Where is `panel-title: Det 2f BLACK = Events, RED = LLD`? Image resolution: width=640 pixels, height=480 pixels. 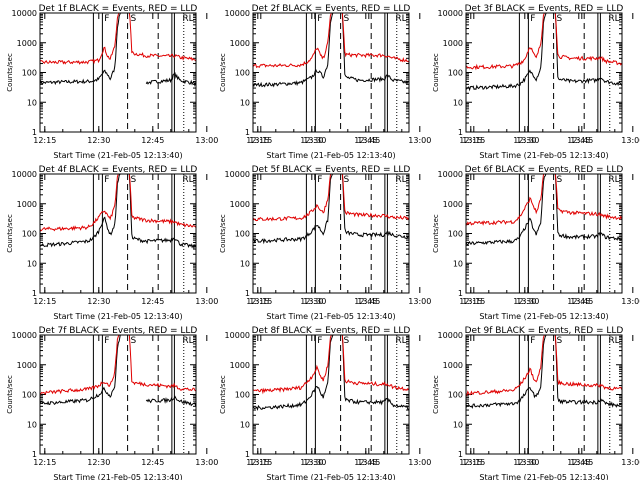 panel-title: Det 2f BLACK = Events, RED = LLD is located at coordinates (331, 9).